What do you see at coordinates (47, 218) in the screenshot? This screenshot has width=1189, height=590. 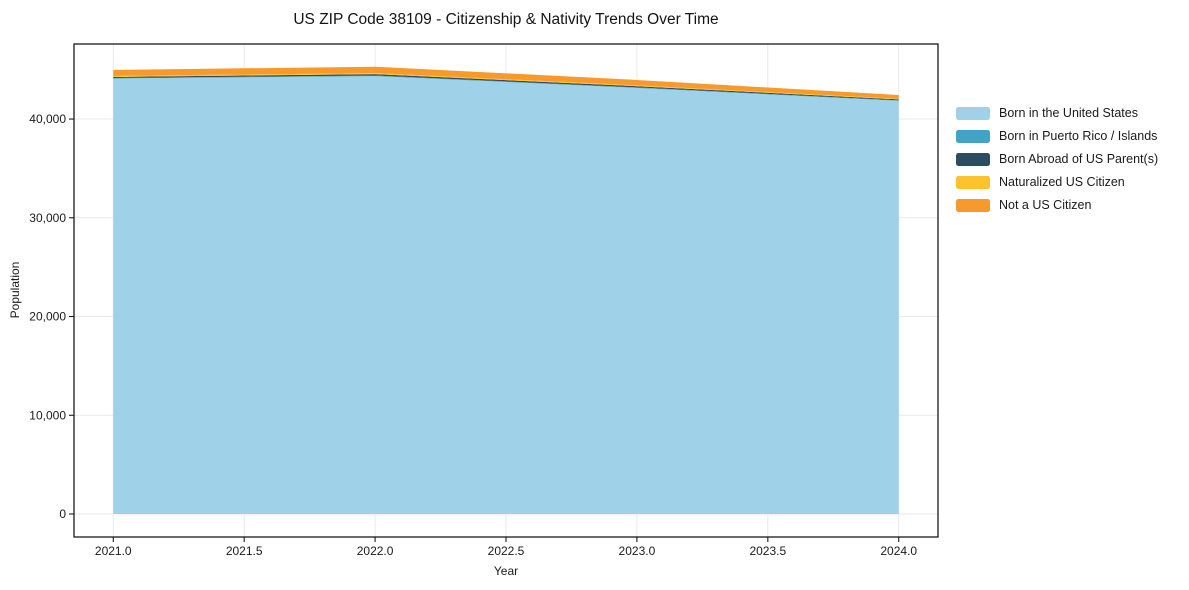 I see `y-tick-label: 30,000` at bounding box center [47, 218].